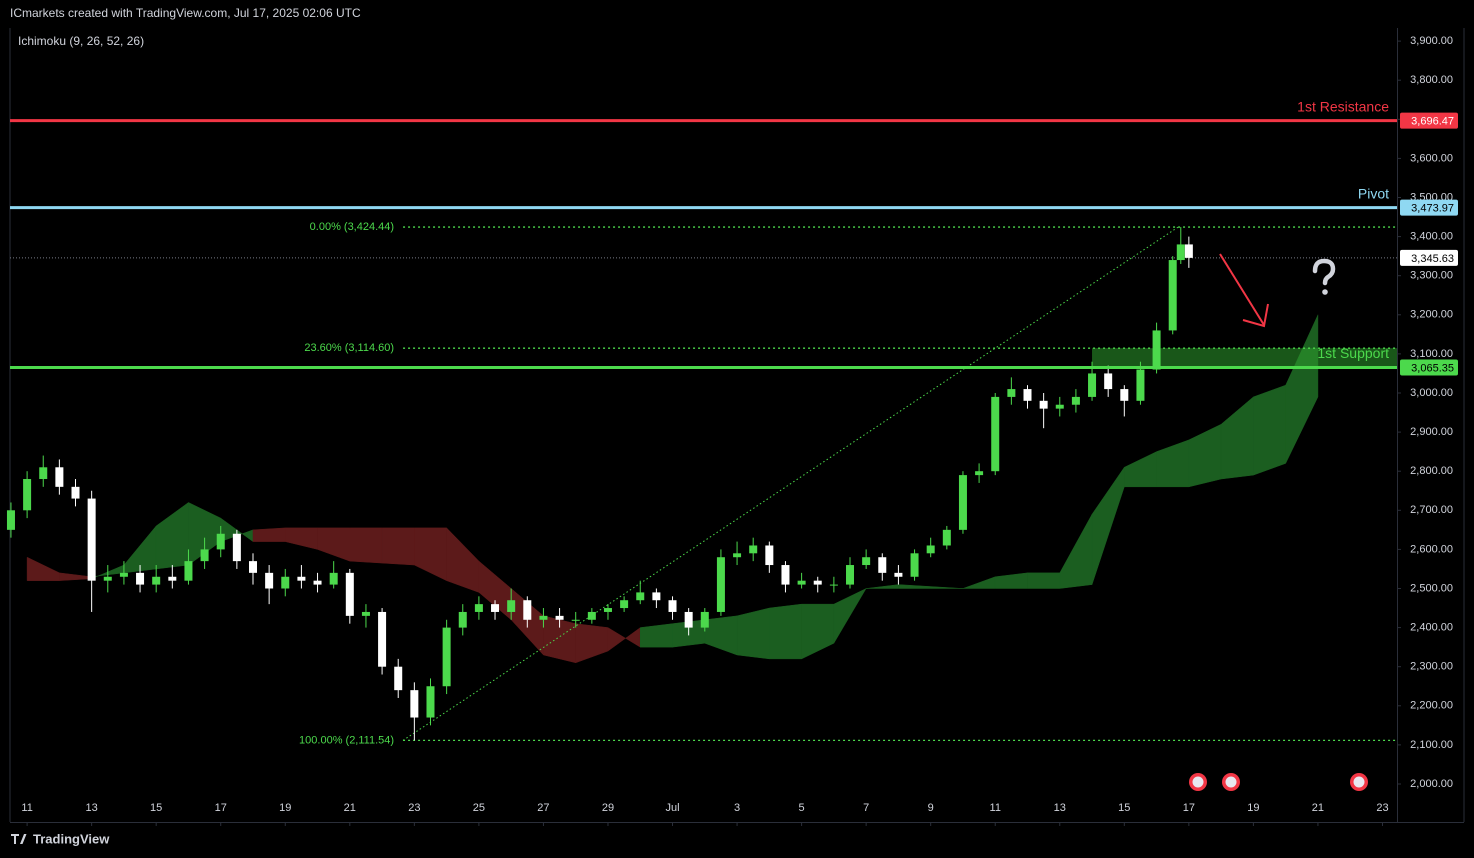 The width and height of the screenshot is (1474, 858). Describe the element at coordinates (1431, 276) in the screenshot. I see `y-tick-label: 3,300.00` at that location.